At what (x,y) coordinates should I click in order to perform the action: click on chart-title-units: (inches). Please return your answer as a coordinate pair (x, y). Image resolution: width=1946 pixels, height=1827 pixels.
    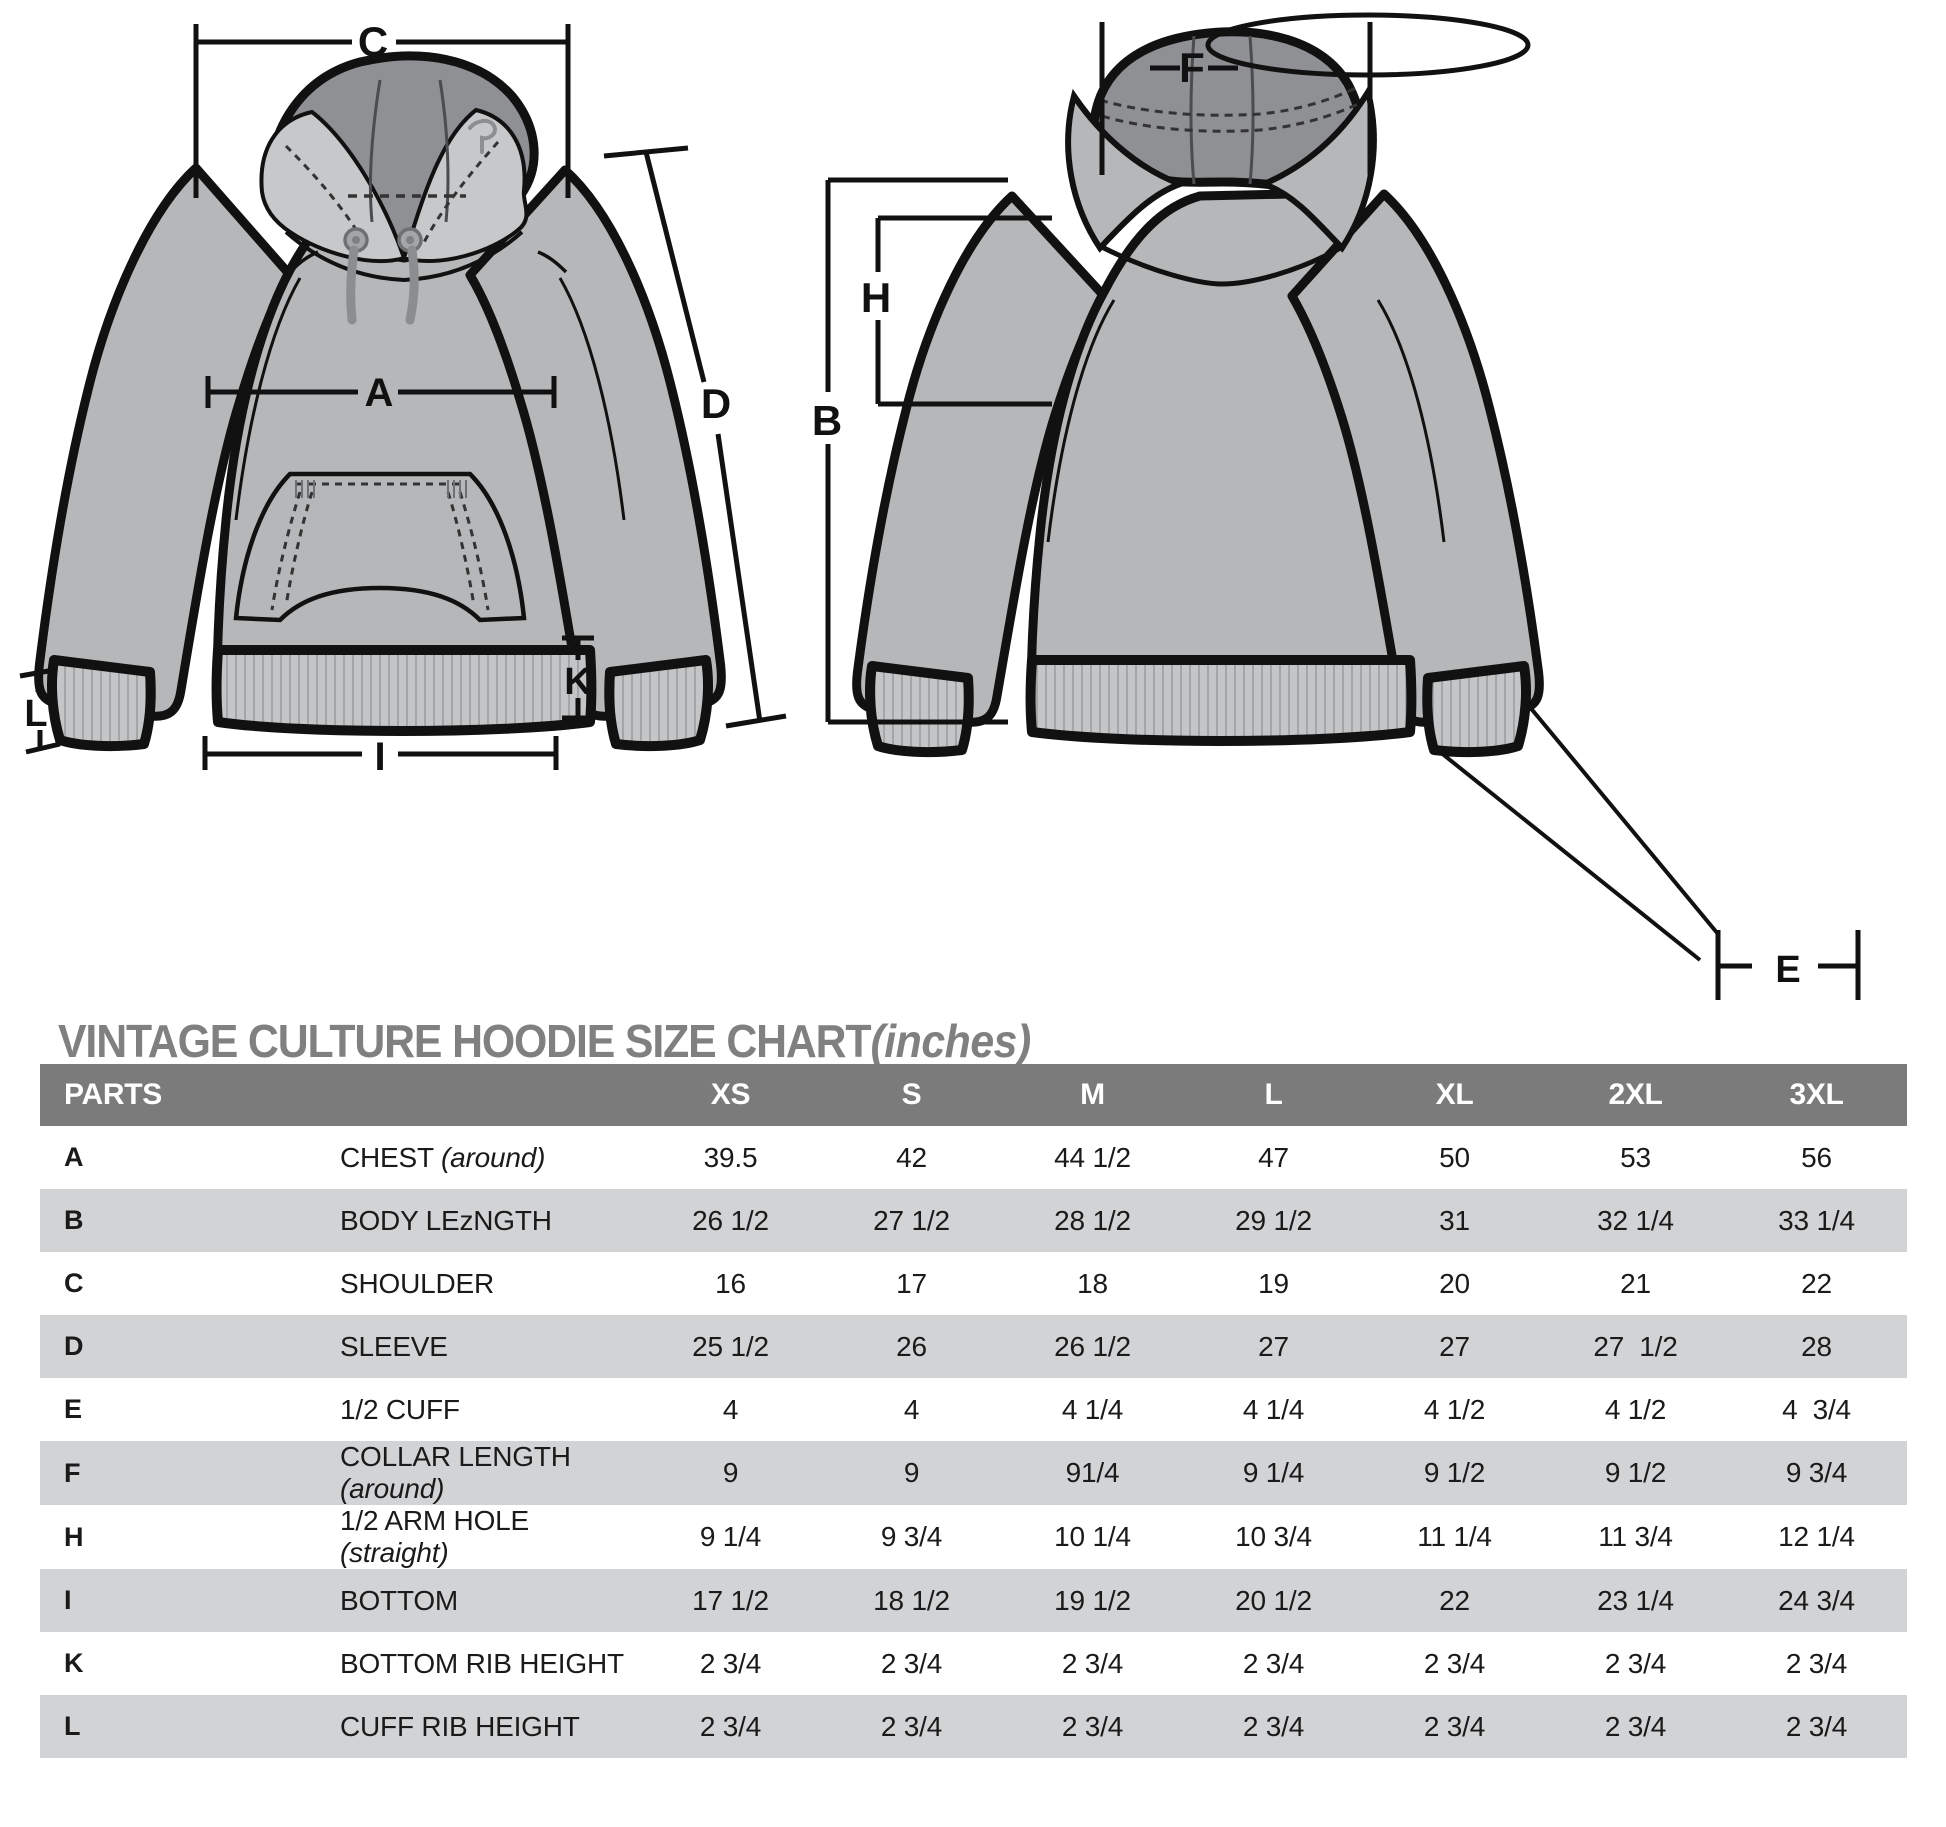
    Looking at the image, I should click on (950, 1041).